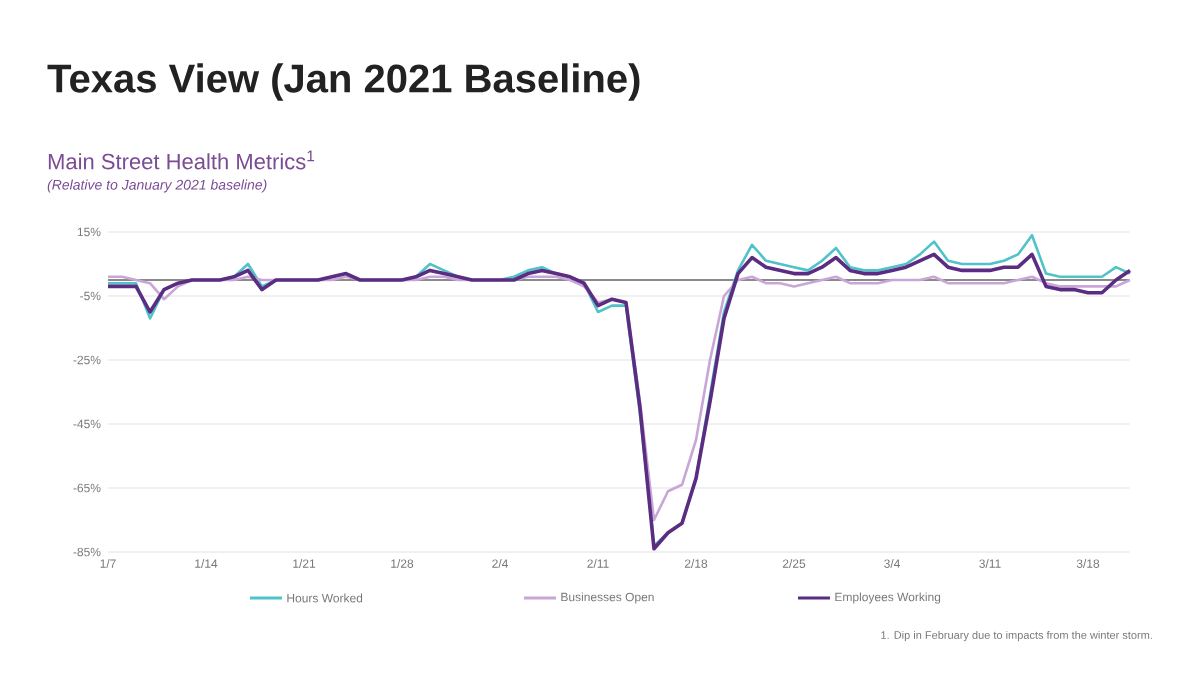  I want to click on chart-subtitle: Main Street Health Metrics$^{1}$, so click(181, 160).